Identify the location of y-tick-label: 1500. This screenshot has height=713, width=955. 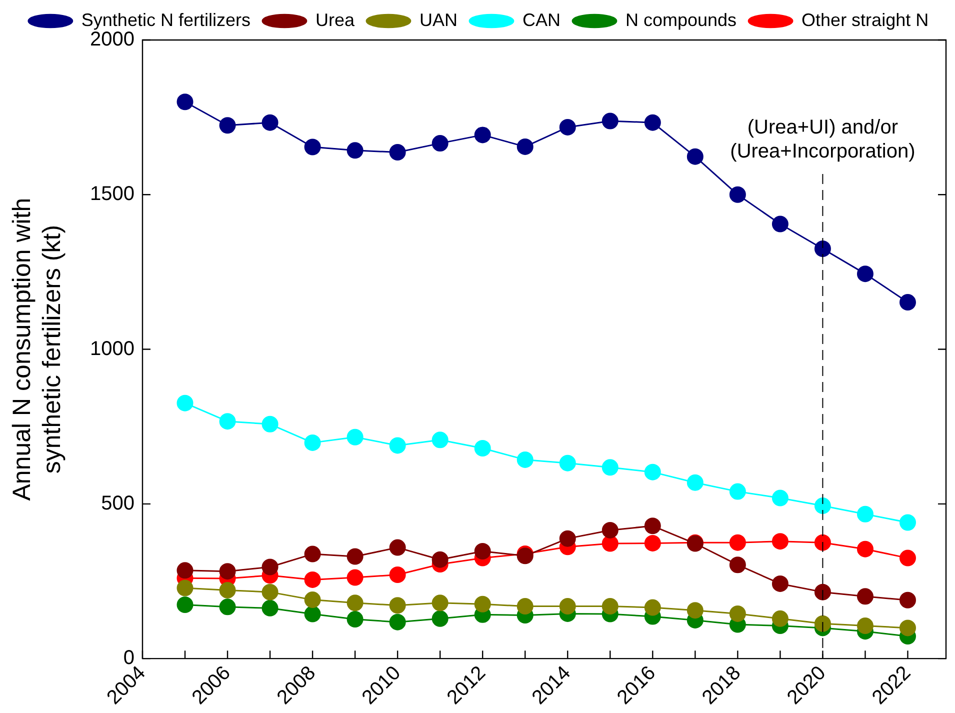
(112, 194).